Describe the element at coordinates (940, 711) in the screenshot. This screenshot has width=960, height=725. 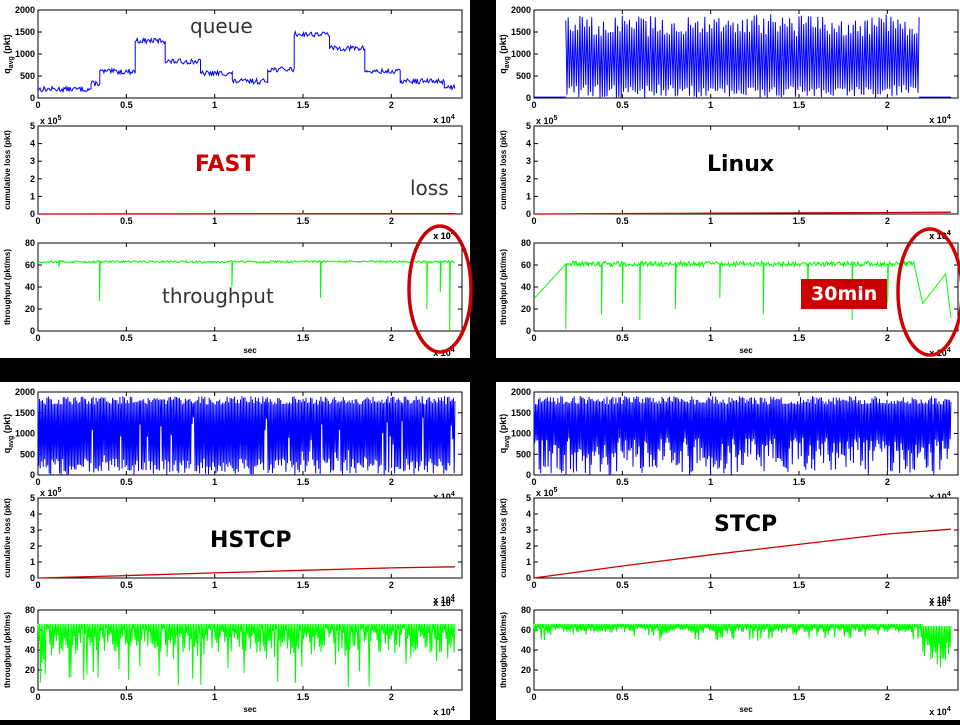
I see `stcp-throughput-x-exponent: x 104` at that location.